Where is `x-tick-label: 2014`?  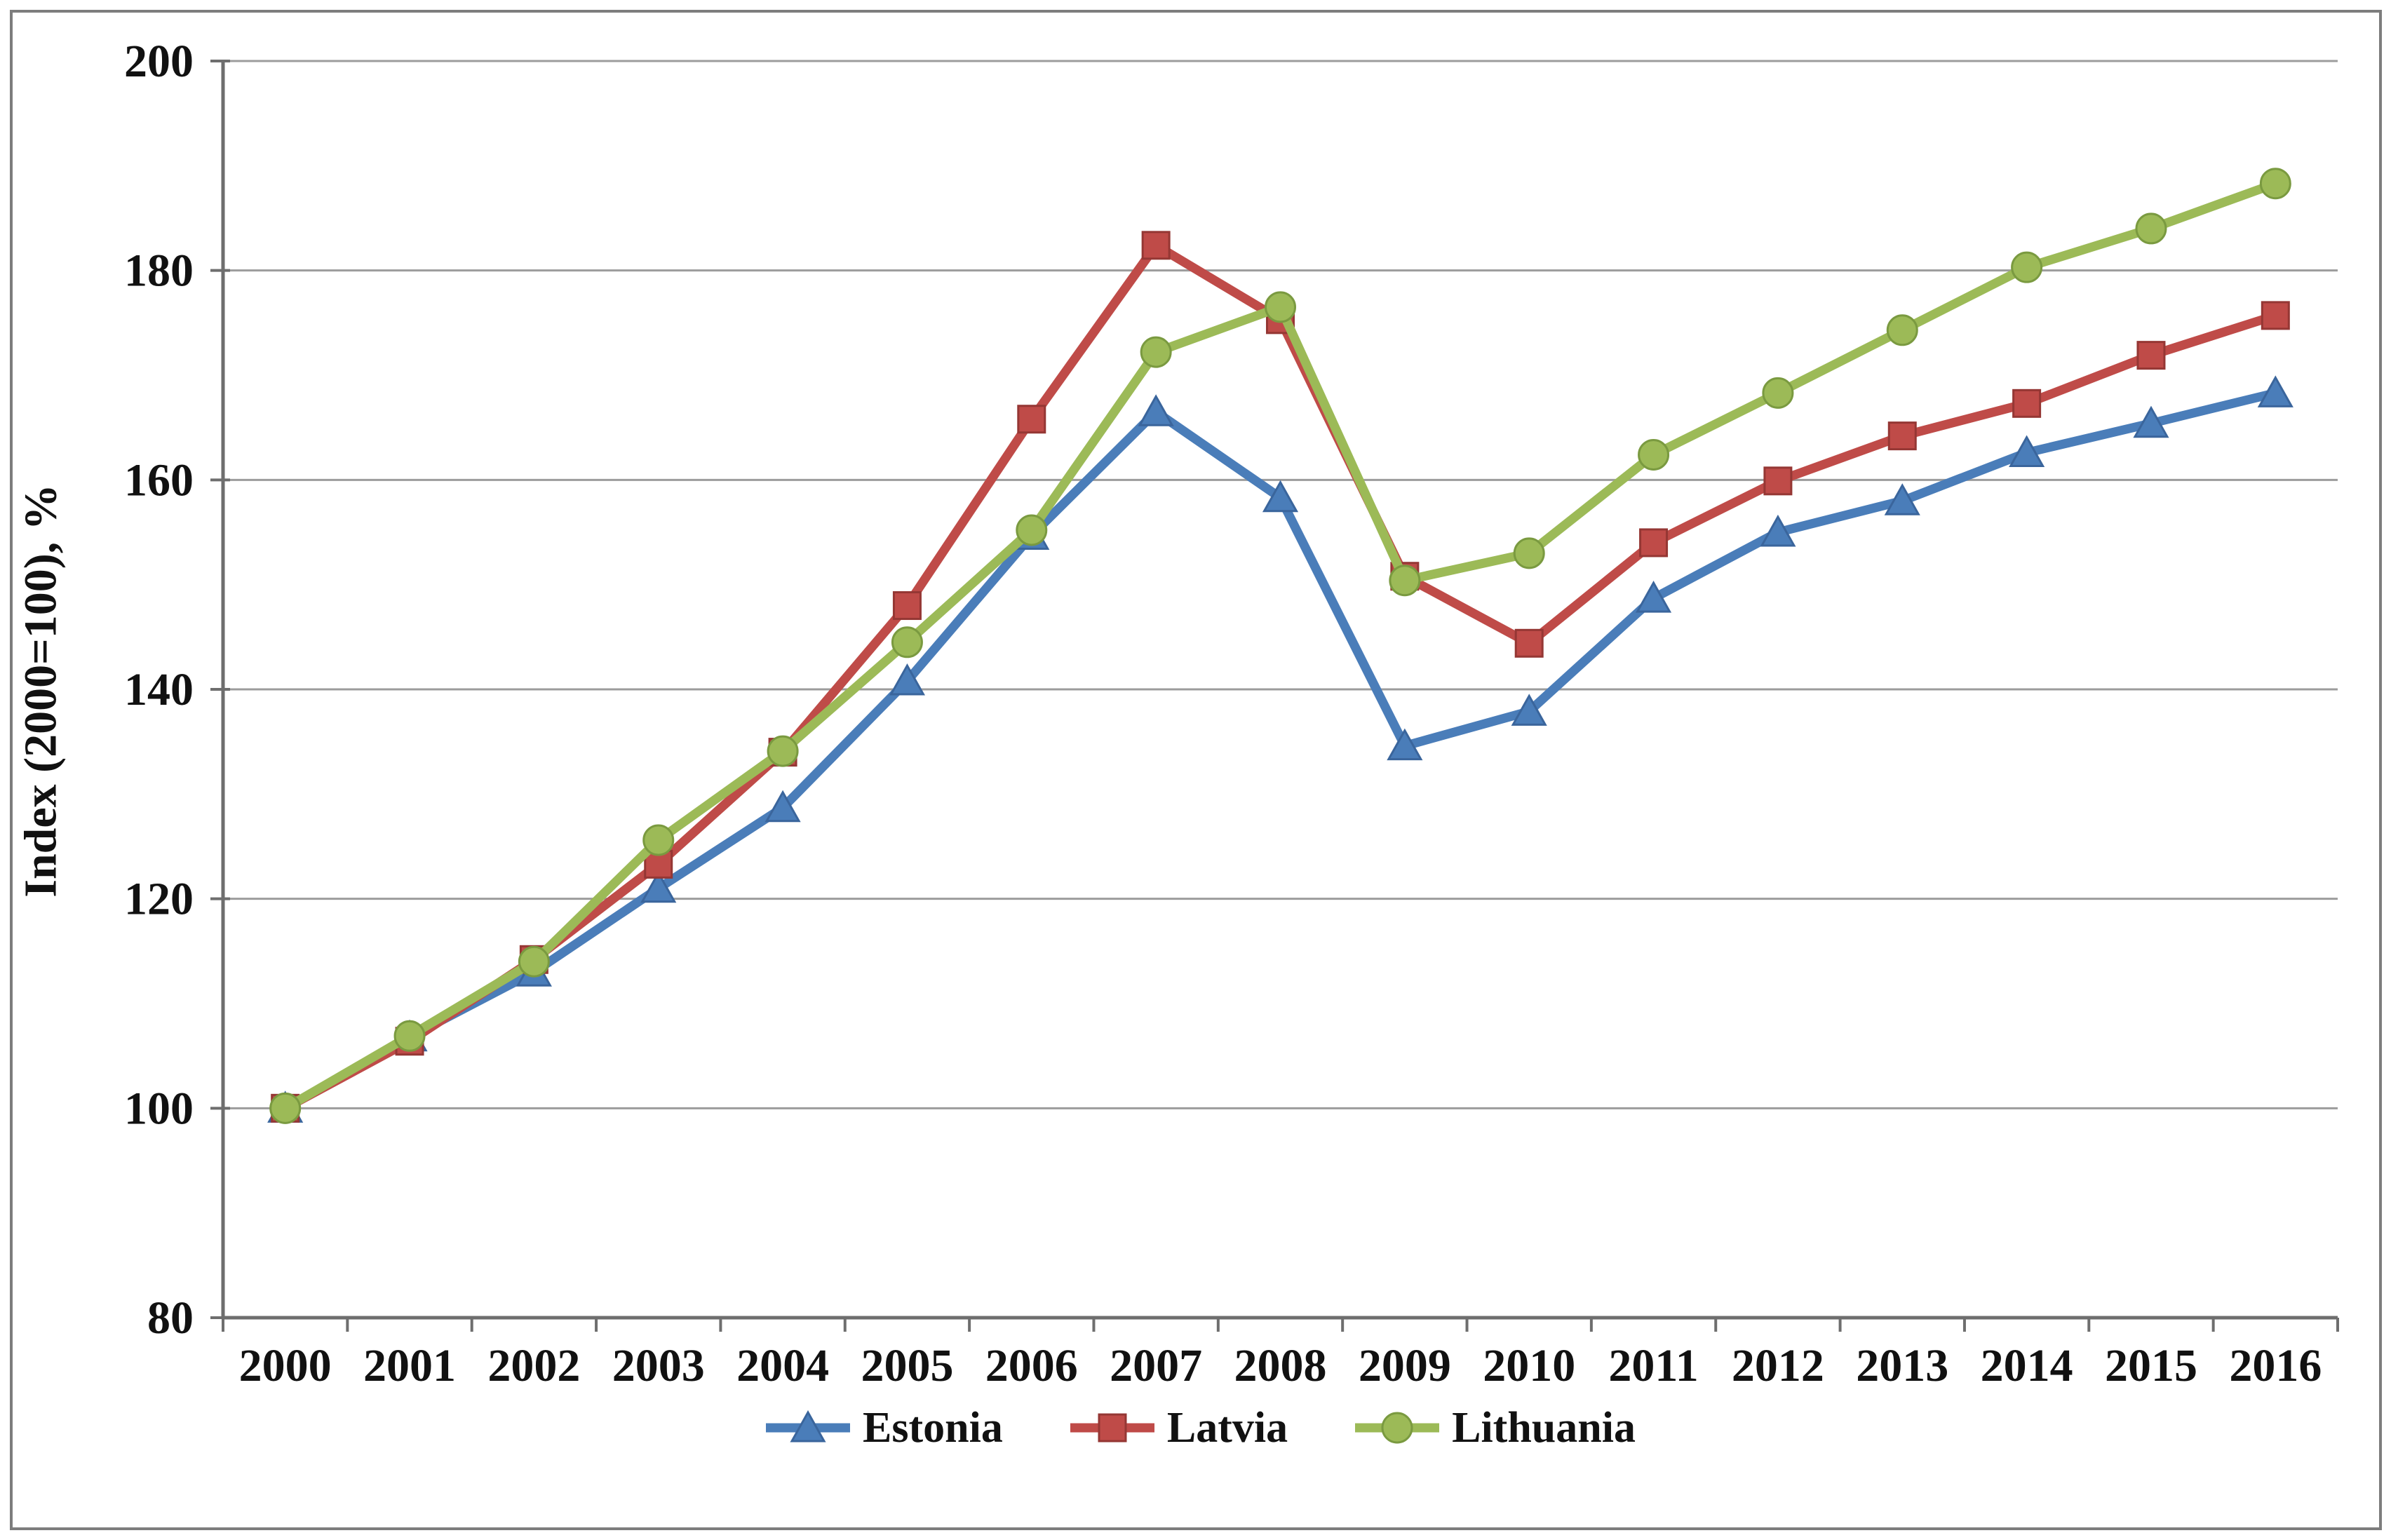 x-tick-label: 2014 is located at coordinates (2027, 1365).